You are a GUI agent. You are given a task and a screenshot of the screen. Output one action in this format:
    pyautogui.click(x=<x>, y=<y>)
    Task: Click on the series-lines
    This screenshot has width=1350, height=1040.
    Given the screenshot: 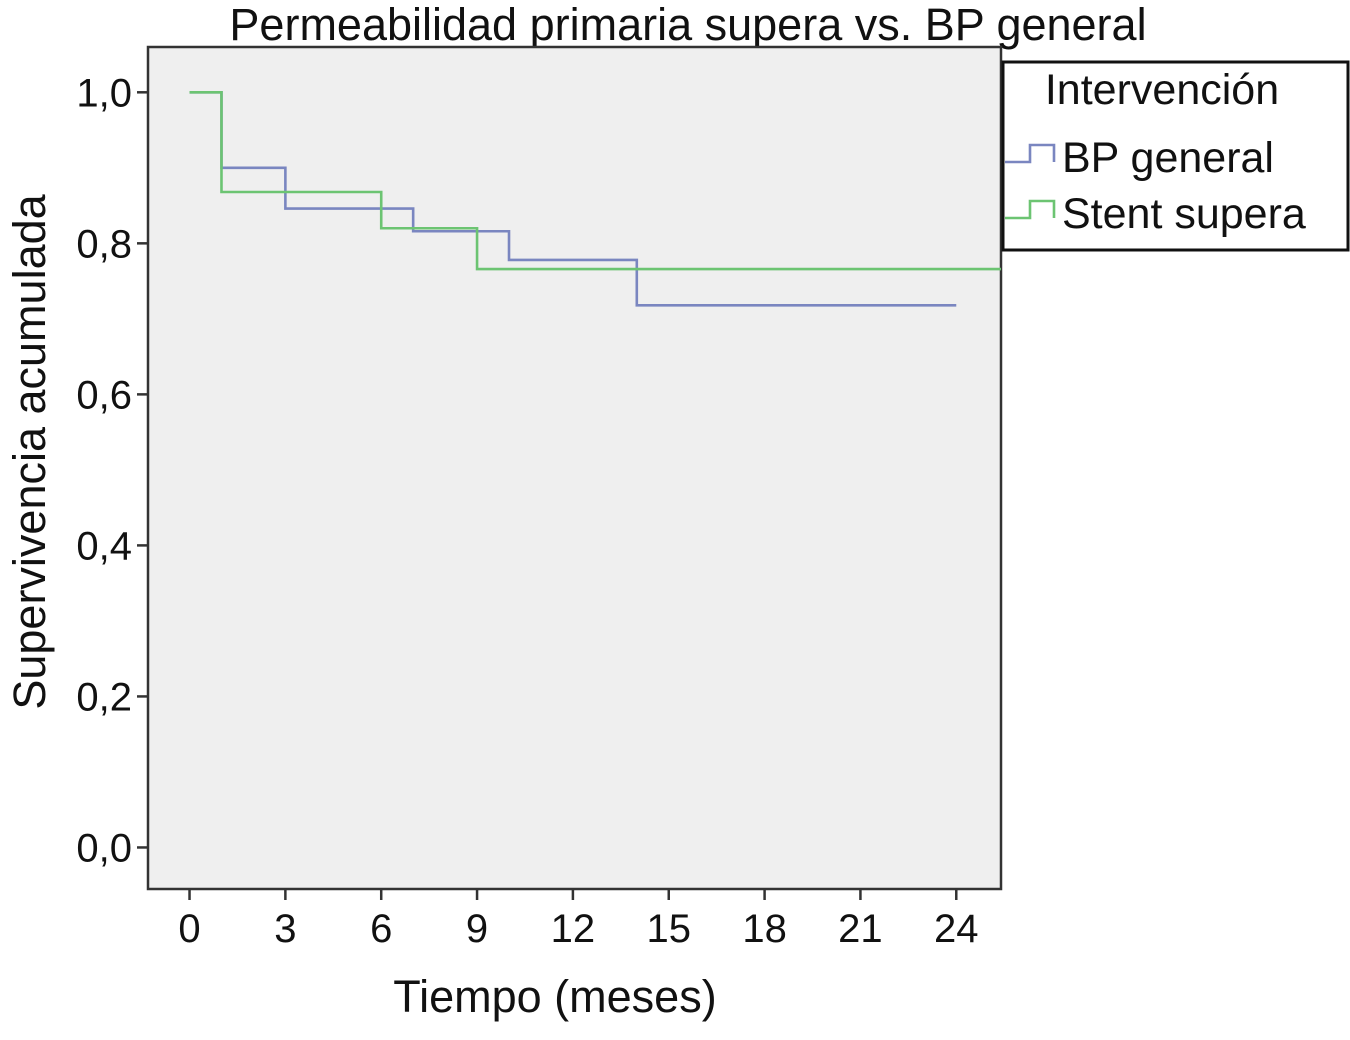 What is the action you would take?
    pyautogui.click(x=595, y=199)
    